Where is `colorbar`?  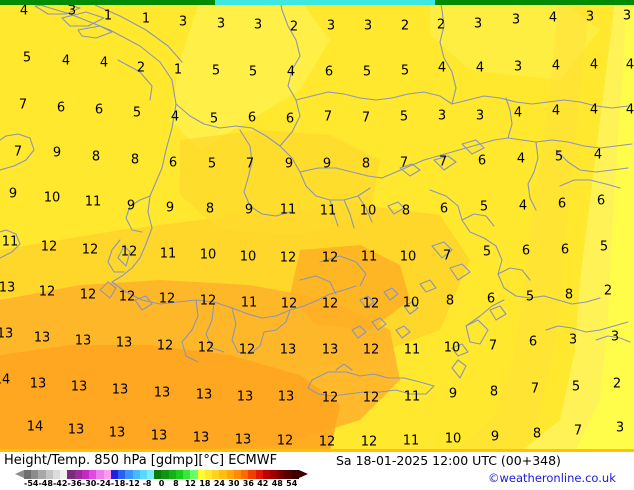 colorbar is located at coordinates (161, 474).